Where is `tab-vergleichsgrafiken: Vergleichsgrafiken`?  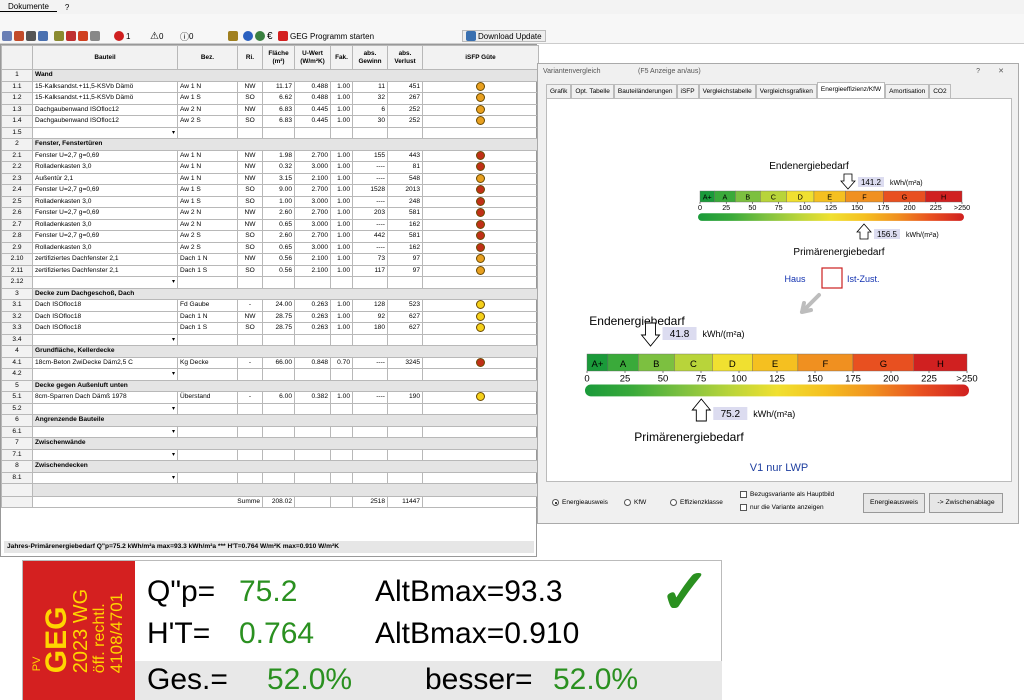 tab-vergleichsgrafiken: Vergleichsgrafiken is located at coordinates (786, 91).